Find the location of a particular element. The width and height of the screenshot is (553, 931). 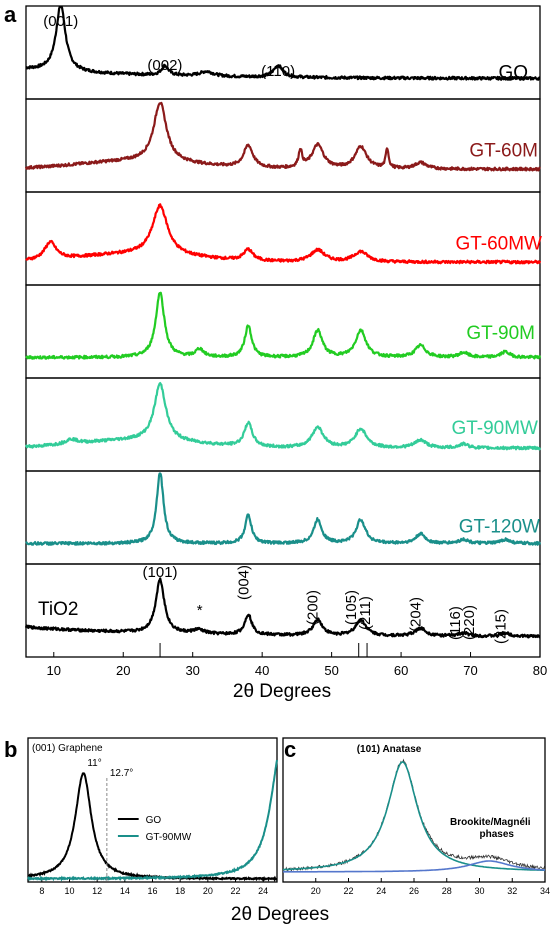

series-line-tio2 is located at coordinates (282, 608).